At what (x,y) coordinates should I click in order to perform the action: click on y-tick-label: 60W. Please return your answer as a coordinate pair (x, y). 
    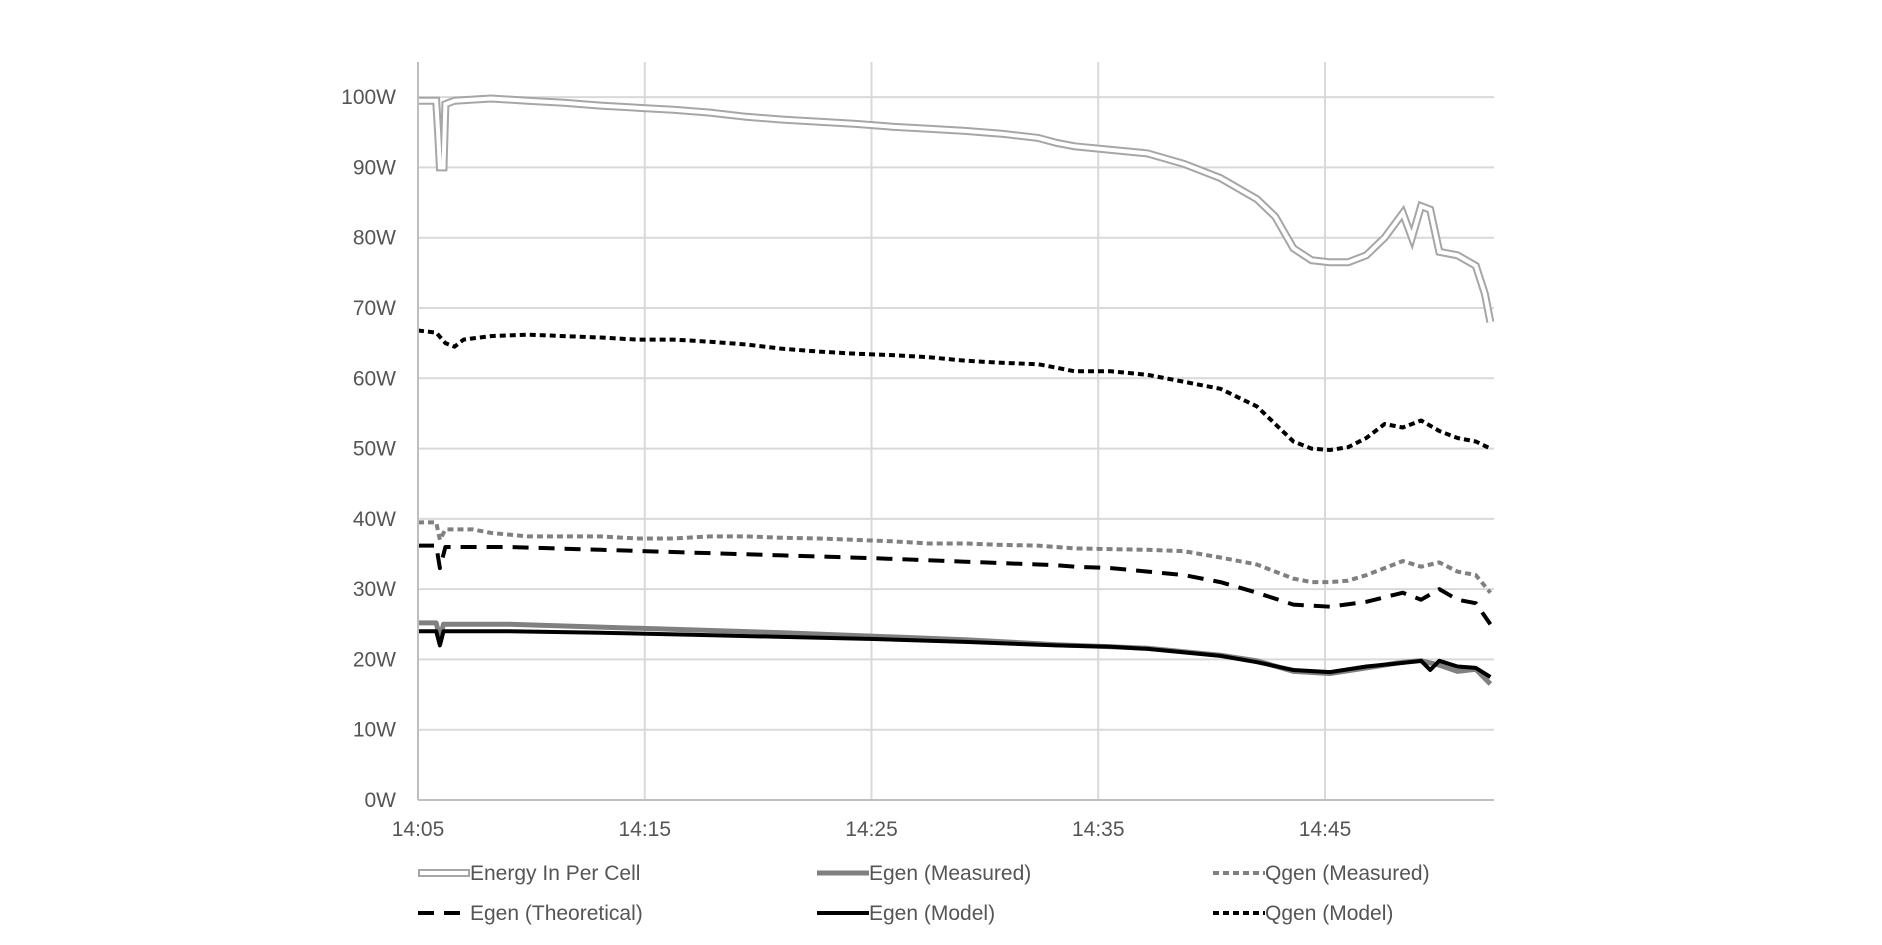
    Looking at the image, I should click on (374, 378).